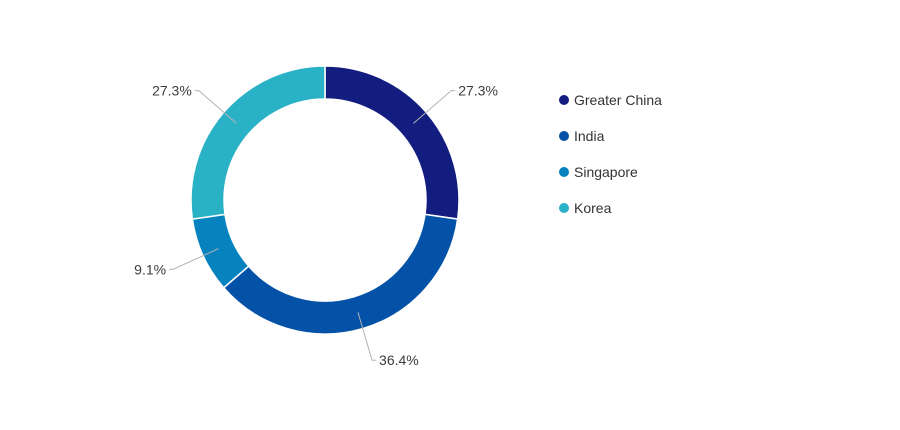 The image size is (900, 430). I want to click on slice-korea, so click(258, 142).